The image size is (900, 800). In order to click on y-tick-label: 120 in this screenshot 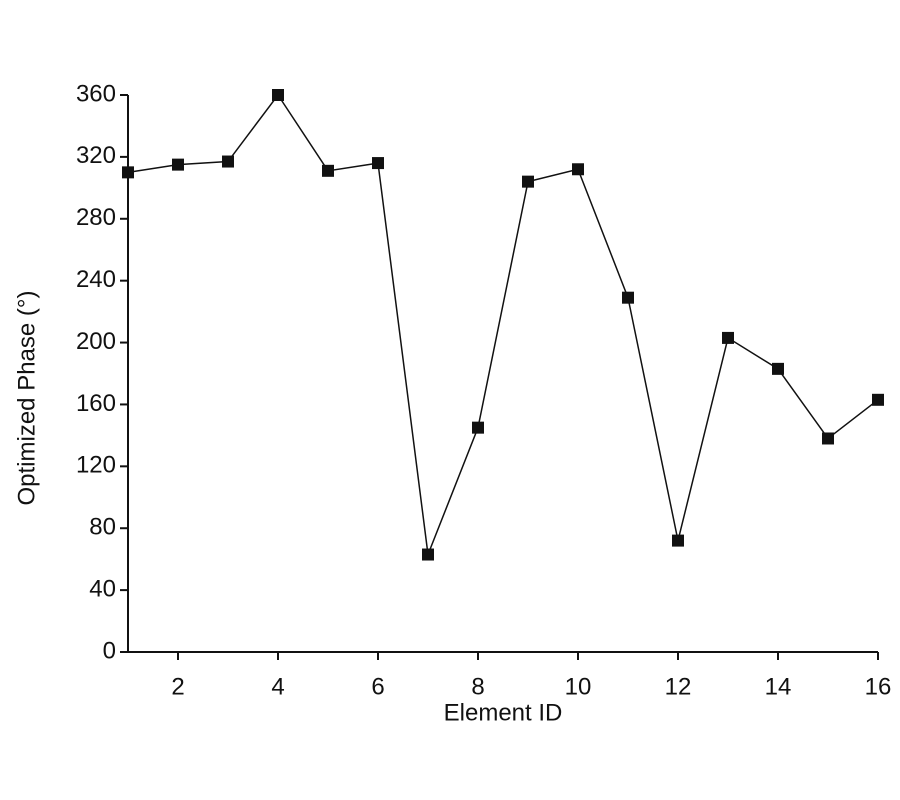, I will do `click(96, 465)`.